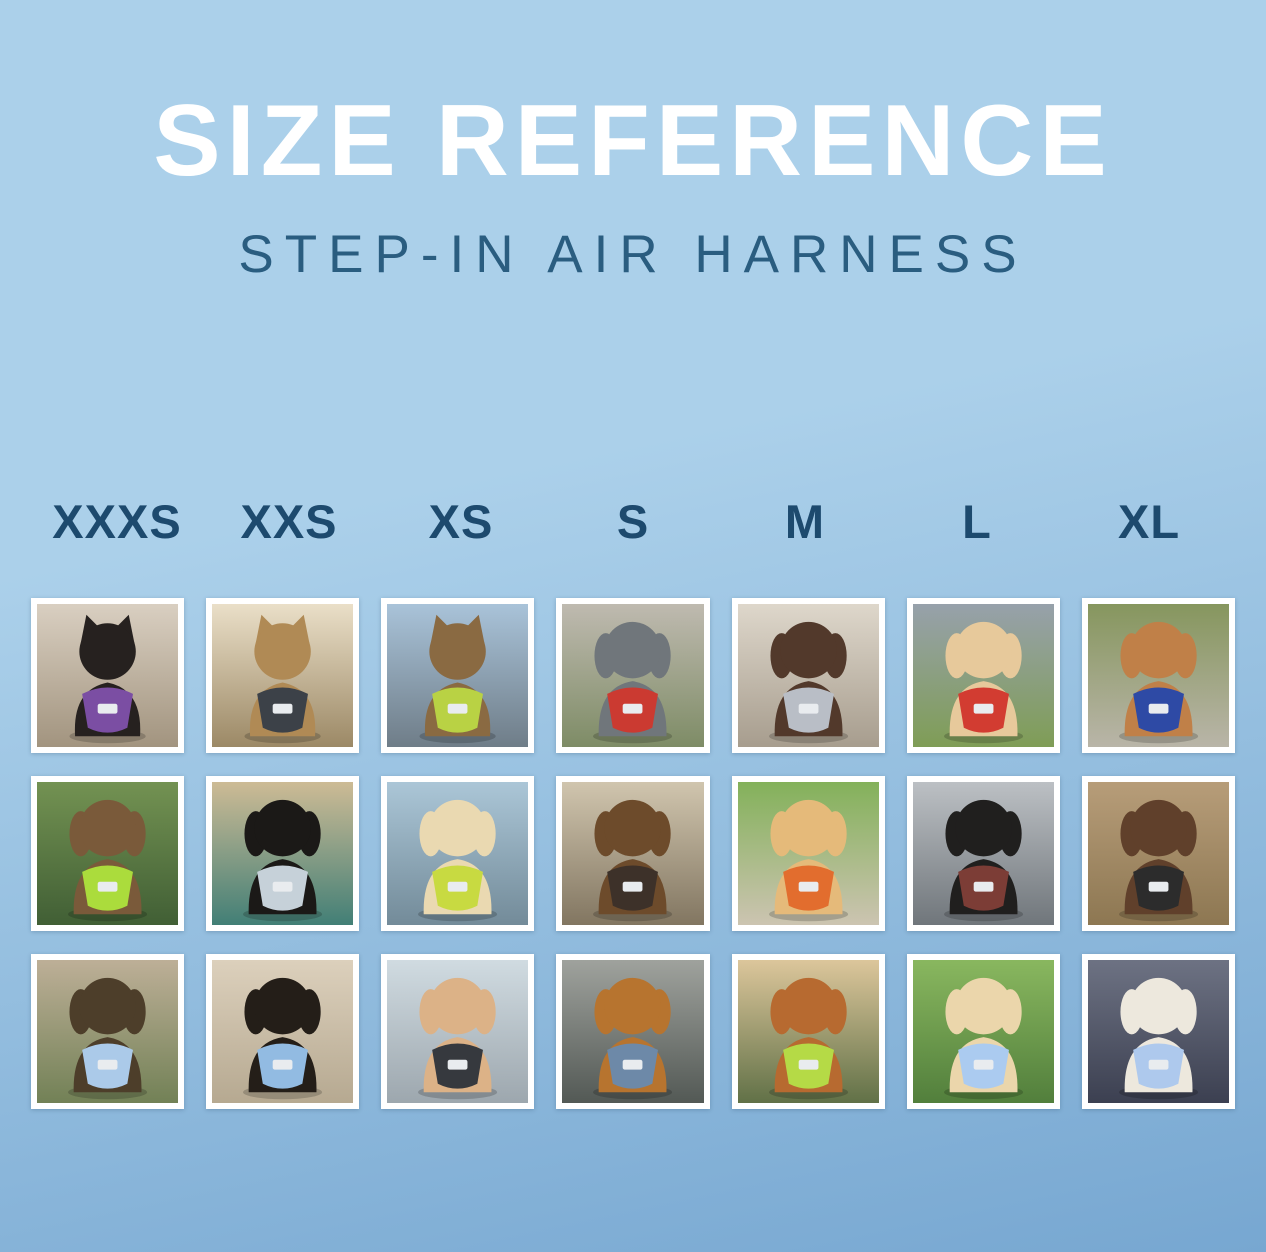 The height and width of the screenshot is (1252, 1266). What do you see at coordinates (117, 521) in the screenshot?
I see `size-label-xxxs: XXXS` at bounding box center [117, 521].